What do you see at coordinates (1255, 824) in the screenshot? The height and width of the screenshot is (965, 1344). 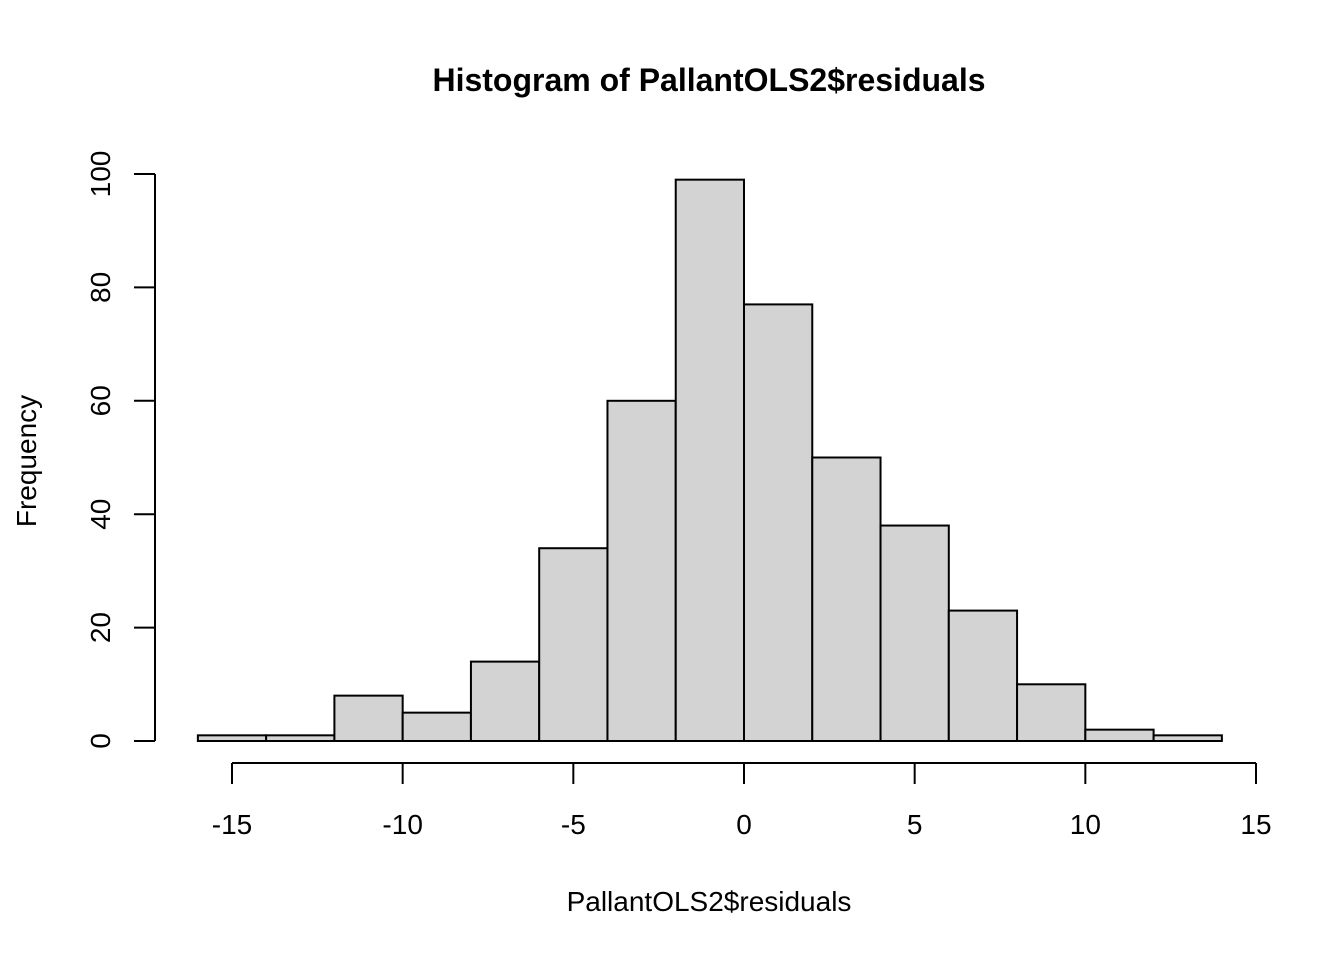 I see `x-tick-label: 15` at bounding box center [1255, 824].